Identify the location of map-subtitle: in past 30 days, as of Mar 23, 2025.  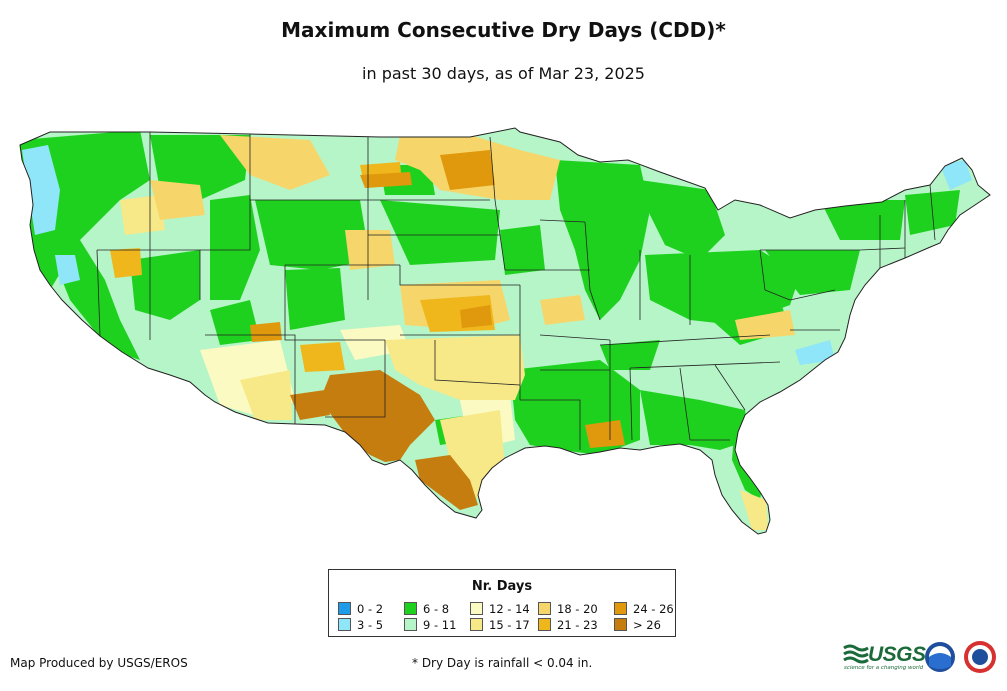
(503, 73).